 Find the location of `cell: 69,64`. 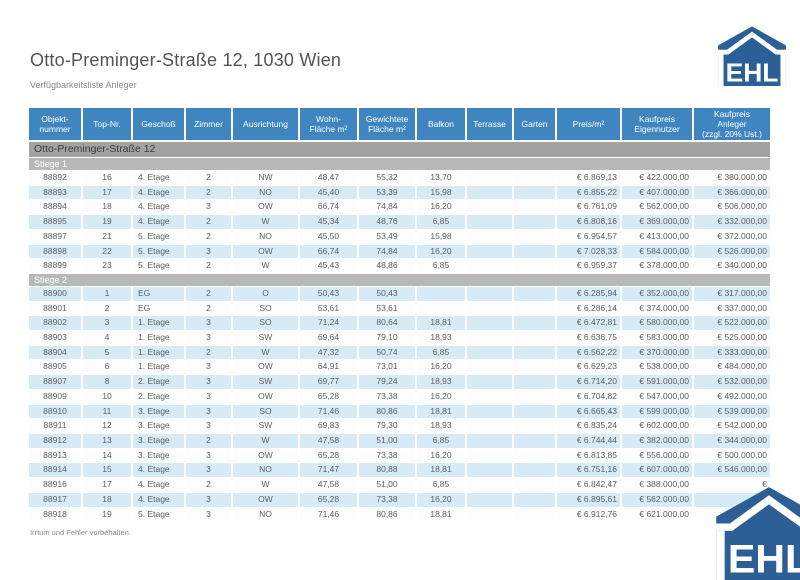

cell: 69,64 is located at coordinates (329, 338).